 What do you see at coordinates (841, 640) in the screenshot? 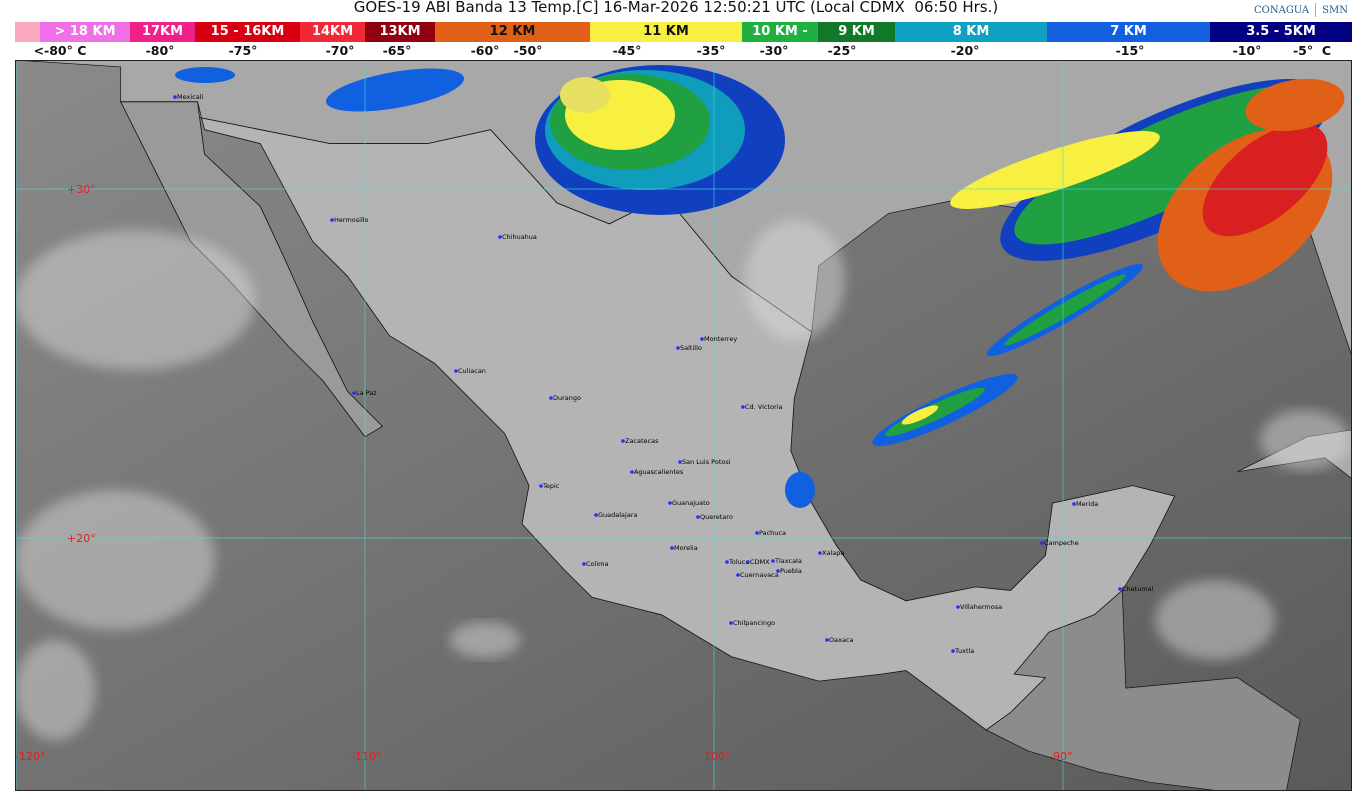
I see `city-label: Oaxaca` at bounding box center [841, 640].